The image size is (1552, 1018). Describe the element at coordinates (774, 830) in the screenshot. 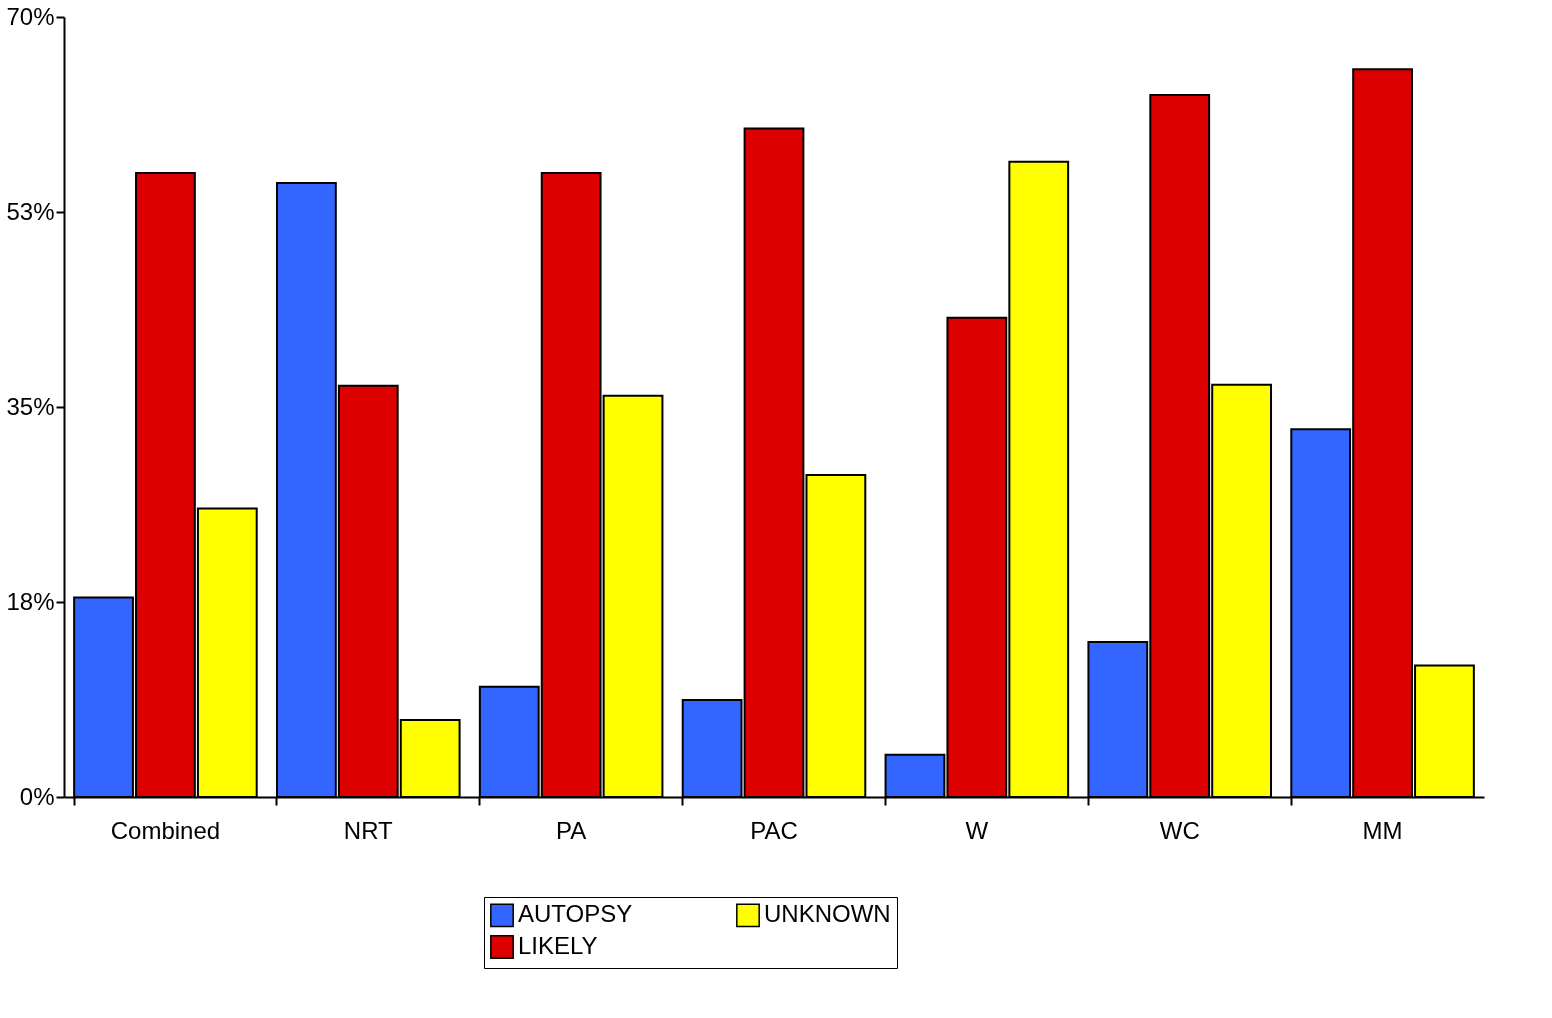

I see `x-tick-label: PAC` at that location.